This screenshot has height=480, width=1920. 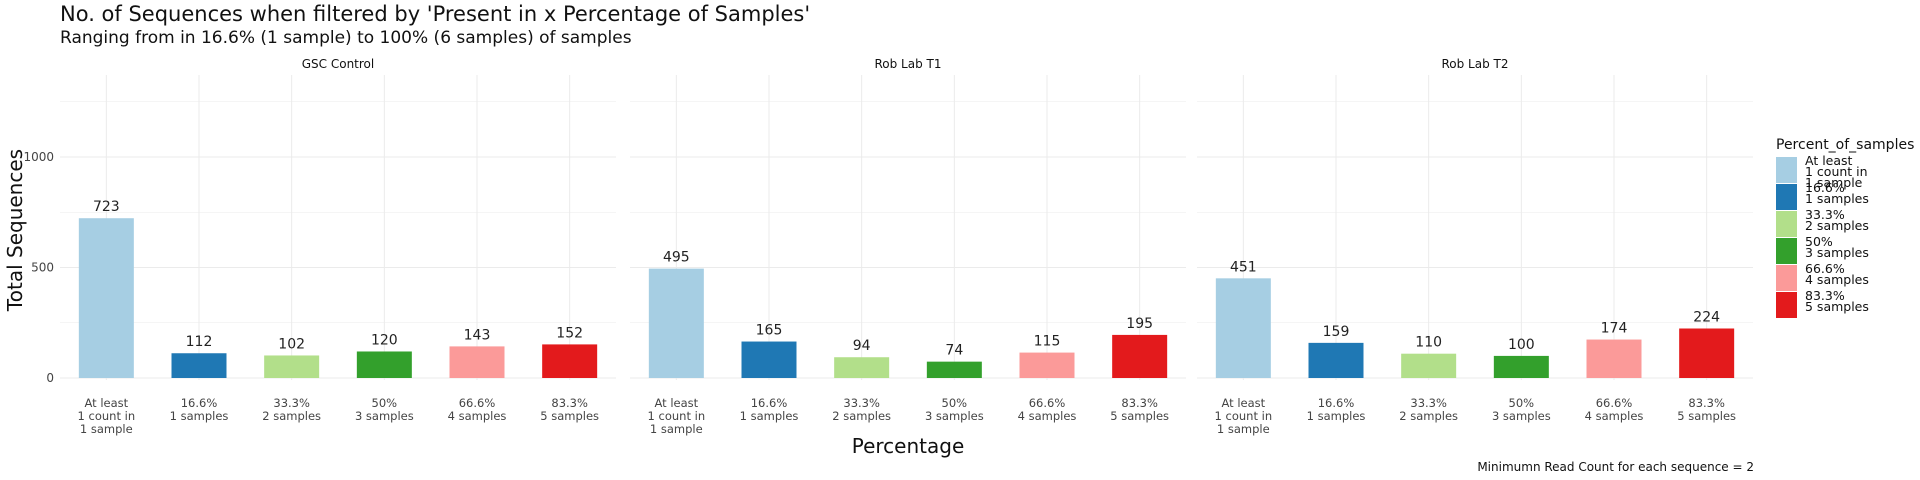 What do you see at coordinates (199, 342) in the screenshot?
I see `bar-value-label: 112` at bounding box center [199, 342].